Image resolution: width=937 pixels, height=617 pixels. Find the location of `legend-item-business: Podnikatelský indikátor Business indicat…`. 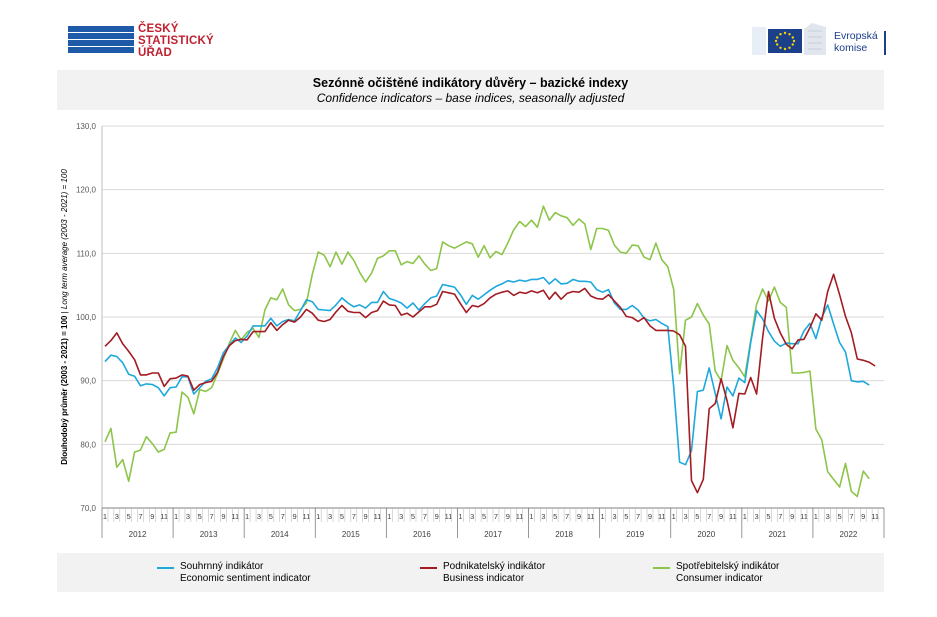

legend-item-business: Podnikatelský indikátor Business indicat… is located at coordinates (483, 573).